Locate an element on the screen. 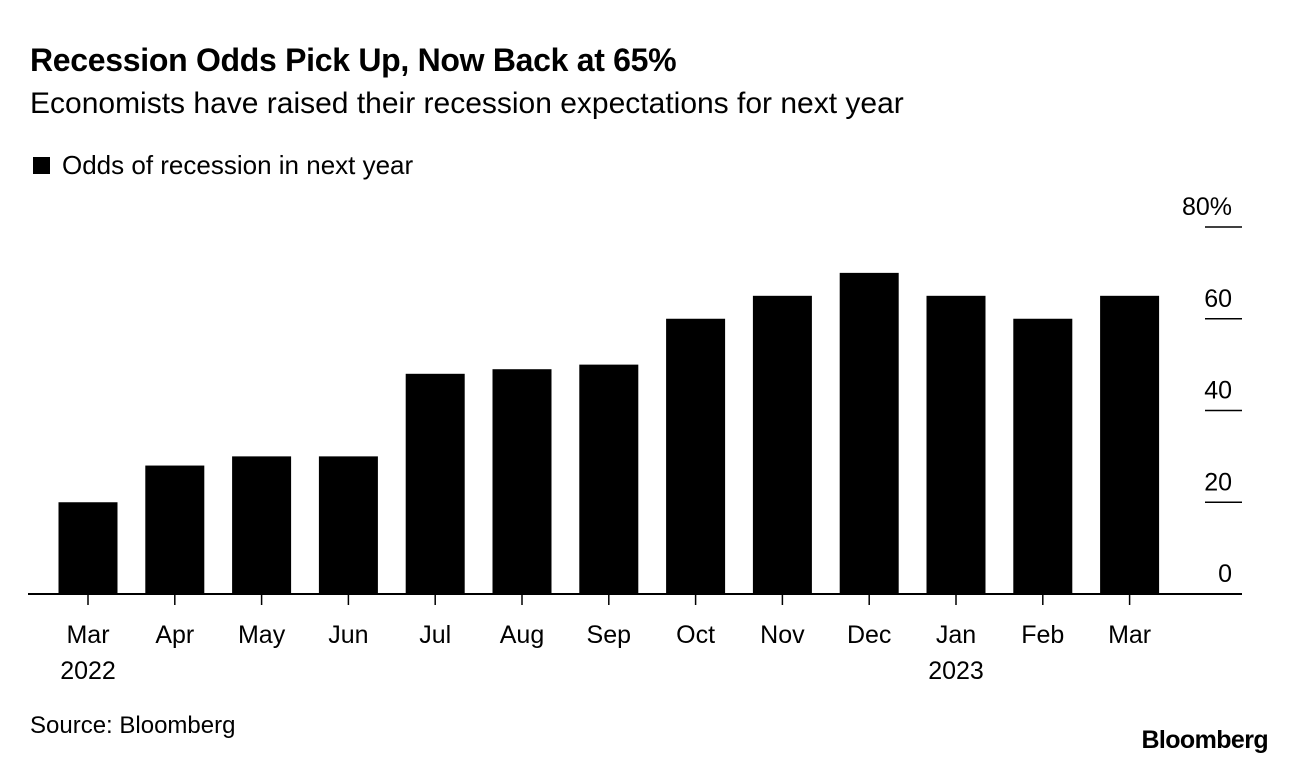  x-tick-label: Apr is located at coordinates (174, 635).